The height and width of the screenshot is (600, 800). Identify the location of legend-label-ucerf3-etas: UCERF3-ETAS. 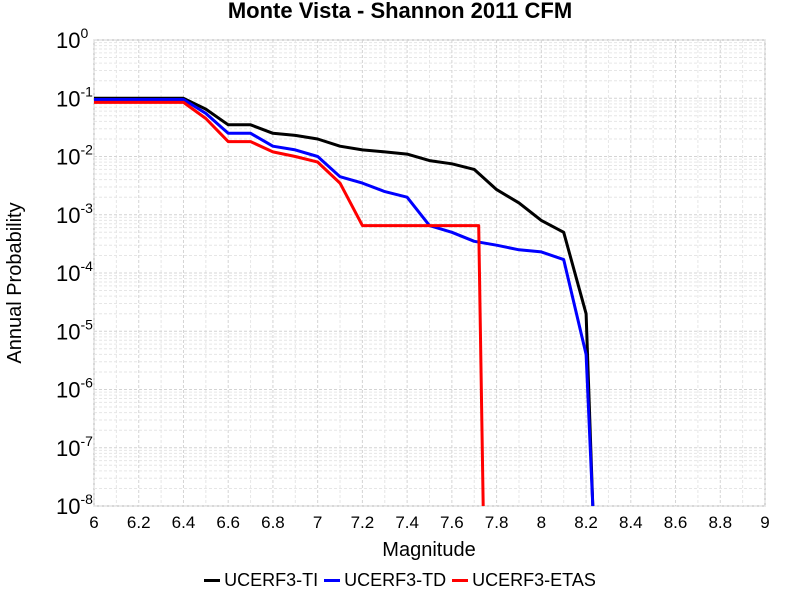
(534, 579).